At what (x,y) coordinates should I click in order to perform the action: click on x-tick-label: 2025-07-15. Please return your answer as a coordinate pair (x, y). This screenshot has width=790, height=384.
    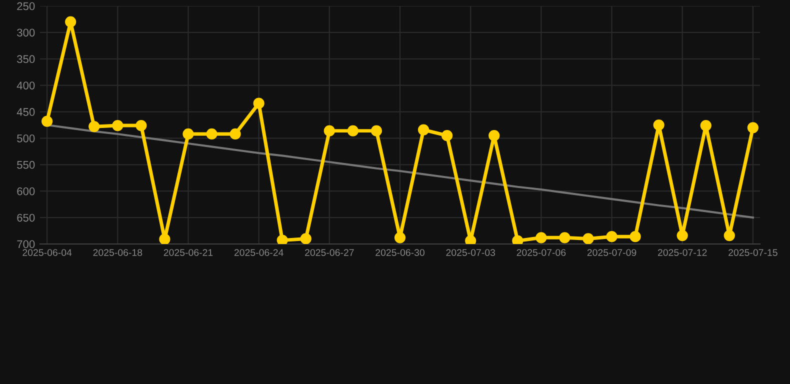
    Looking at the image, I should click on (753, 252).